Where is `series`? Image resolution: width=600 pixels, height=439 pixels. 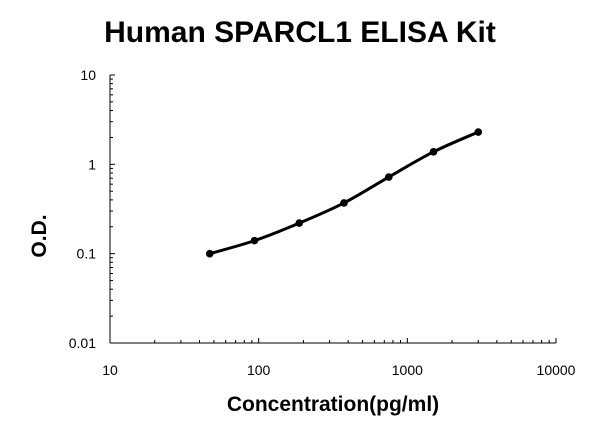
series is located at coordinates (344, 193).